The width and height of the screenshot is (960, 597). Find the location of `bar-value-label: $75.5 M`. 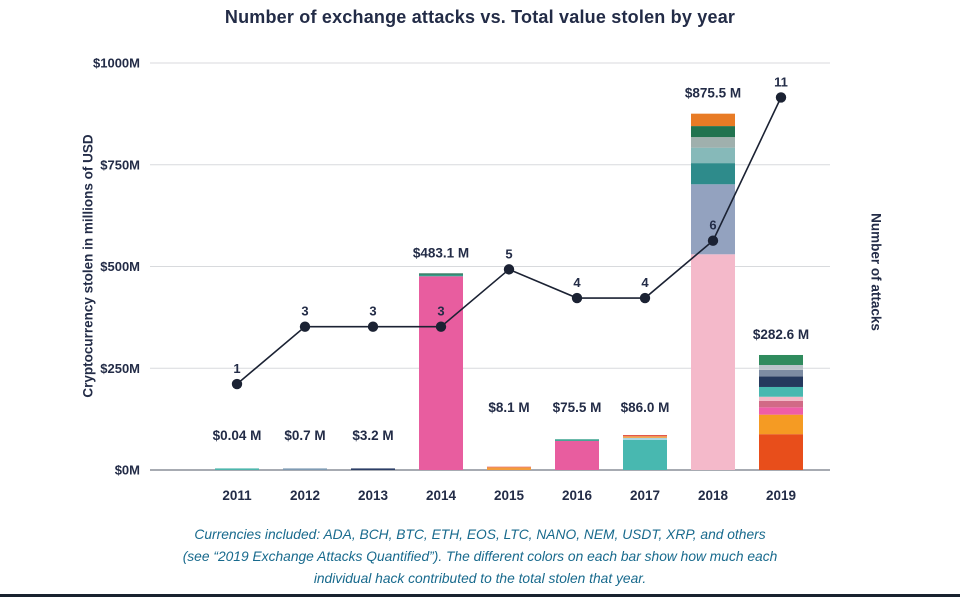

bar-value-label: $75.5 M is located at coordinates (577, 407).